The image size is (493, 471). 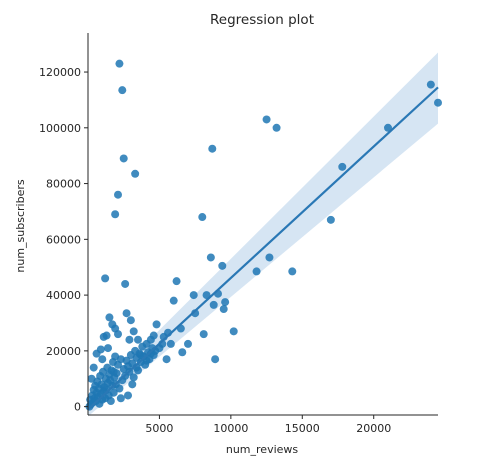 I want to click on x-tick-label: 20000, so click(x=373, y=428).